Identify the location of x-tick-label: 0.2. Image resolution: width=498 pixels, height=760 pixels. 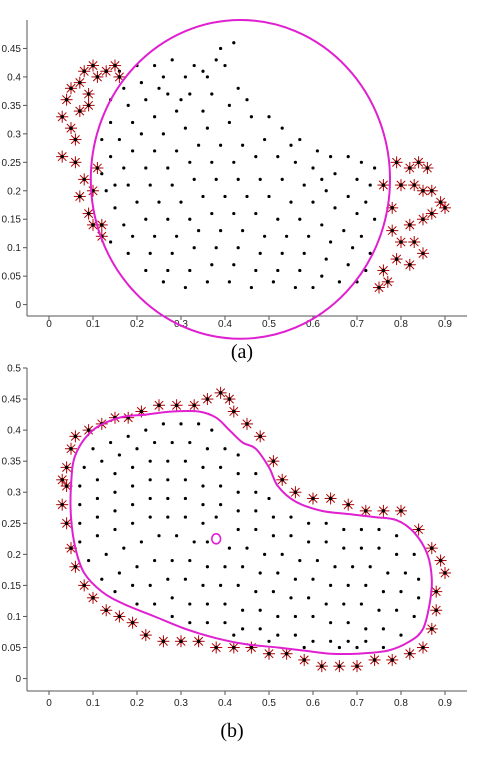
(137, 324).